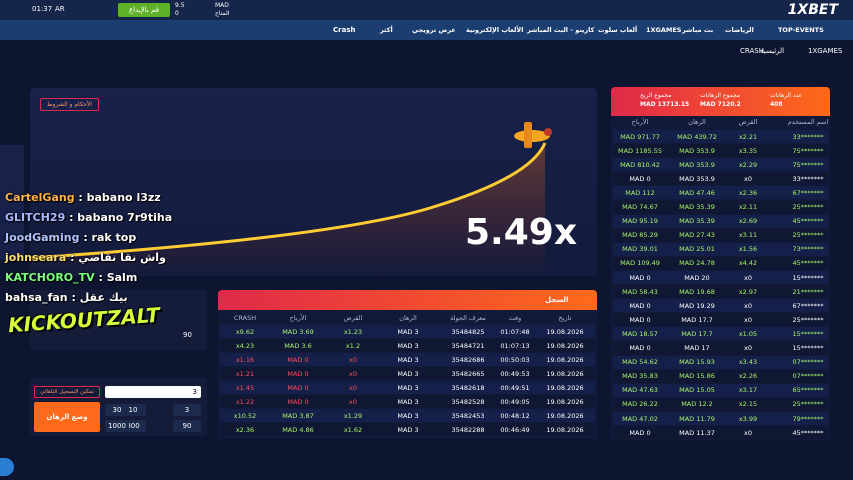 This screenshot has height=480, width=853. I want to click on column-header: اسم المستخدم, so click(808, 122).